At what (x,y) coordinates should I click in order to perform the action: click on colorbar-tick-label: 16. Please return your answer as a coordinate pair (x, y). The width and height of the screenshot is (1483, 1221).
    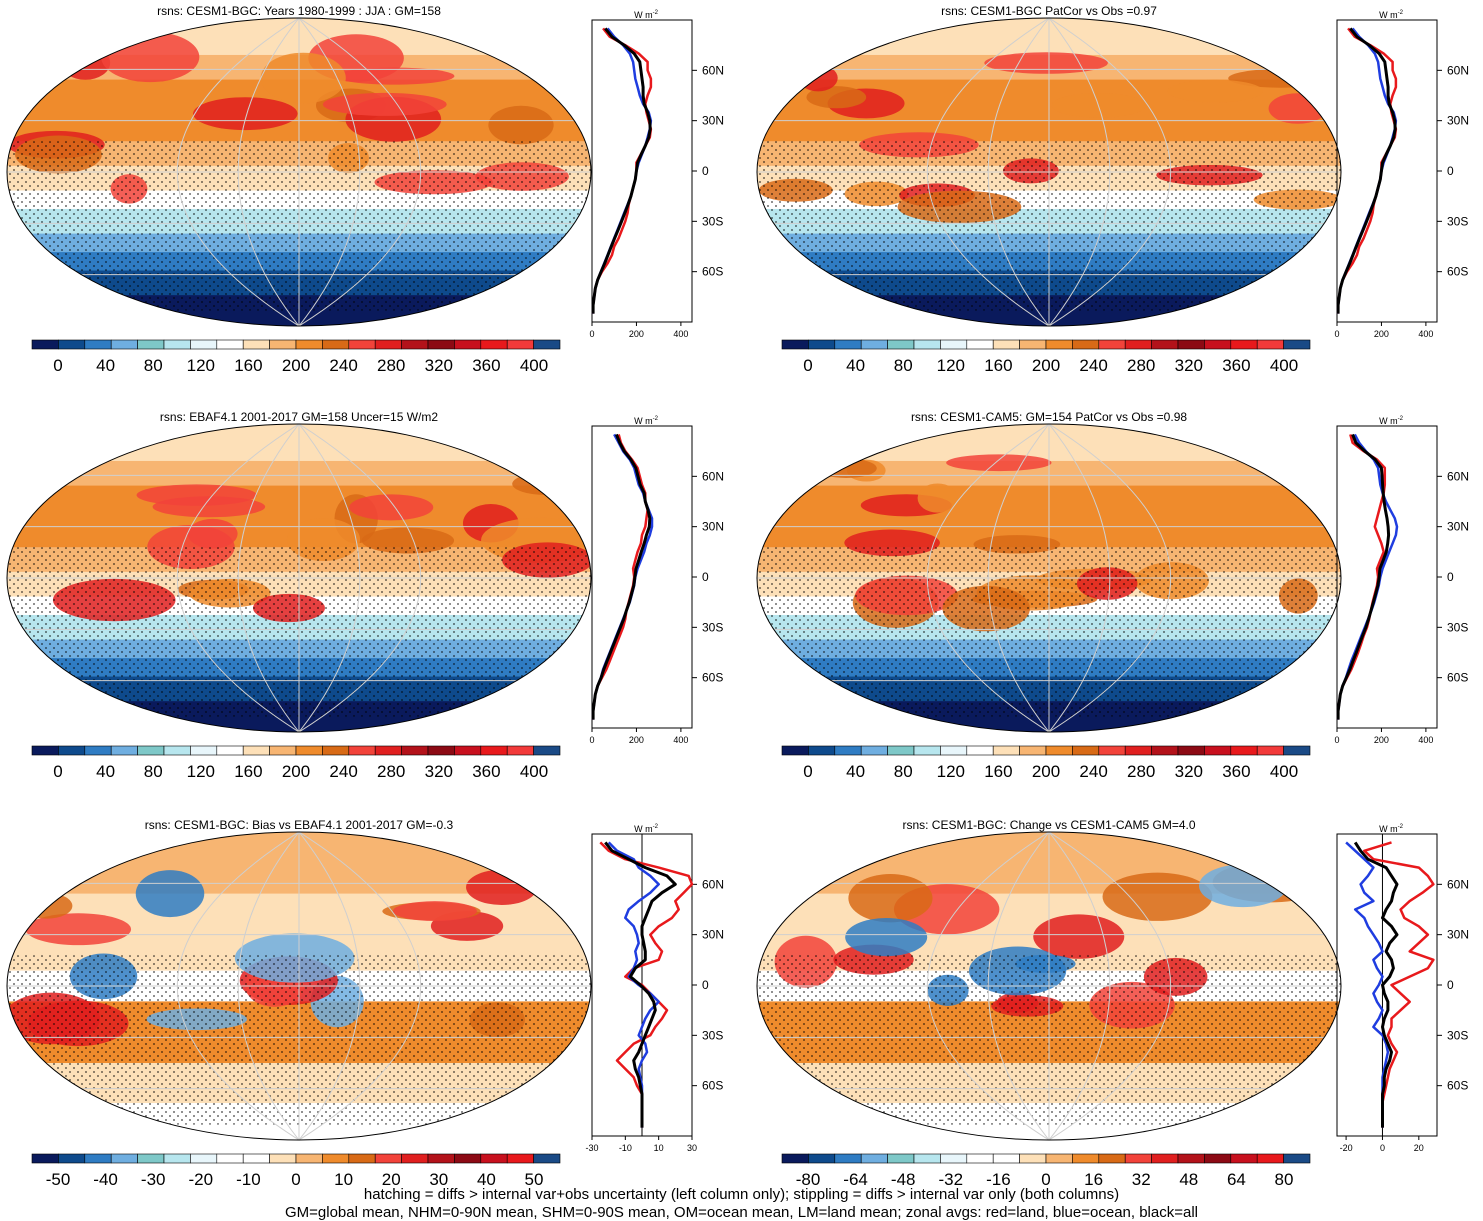
    Looking at the image, I should click on (1093, 1179).